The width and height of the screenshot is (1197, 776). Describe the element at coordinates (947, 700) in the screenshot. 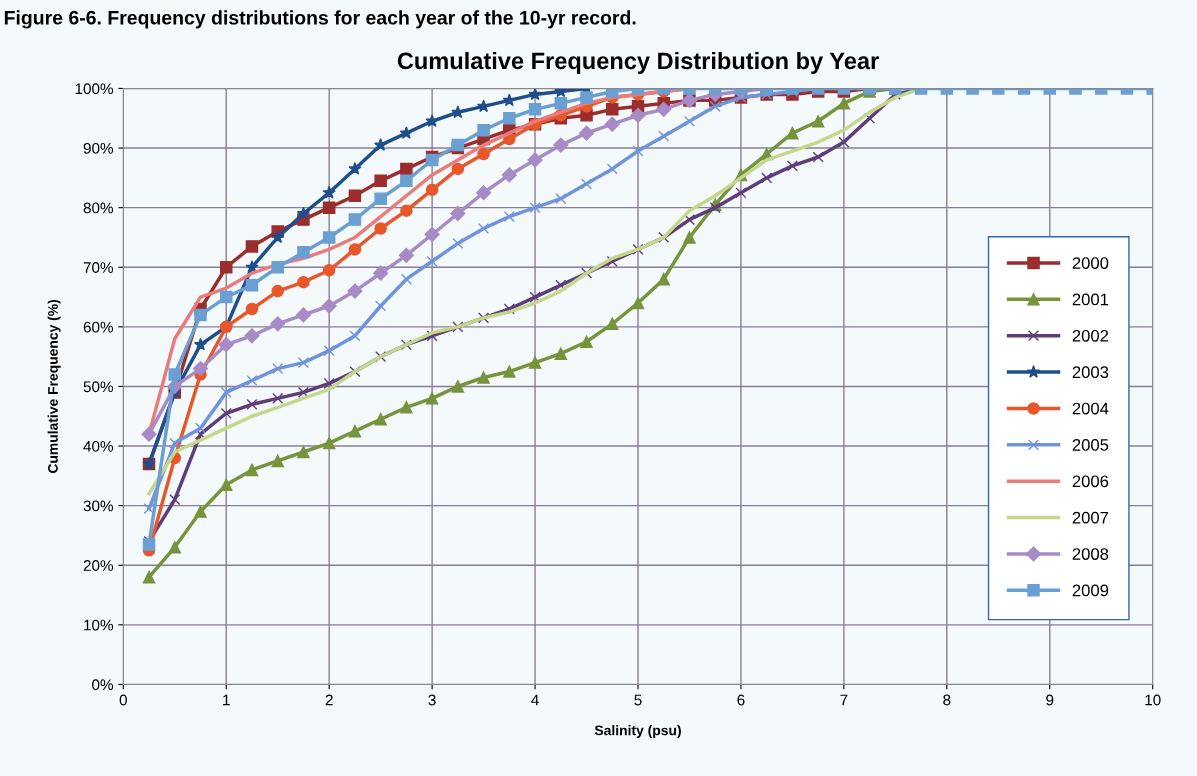

I see `x-tick-label: 8` at that location.